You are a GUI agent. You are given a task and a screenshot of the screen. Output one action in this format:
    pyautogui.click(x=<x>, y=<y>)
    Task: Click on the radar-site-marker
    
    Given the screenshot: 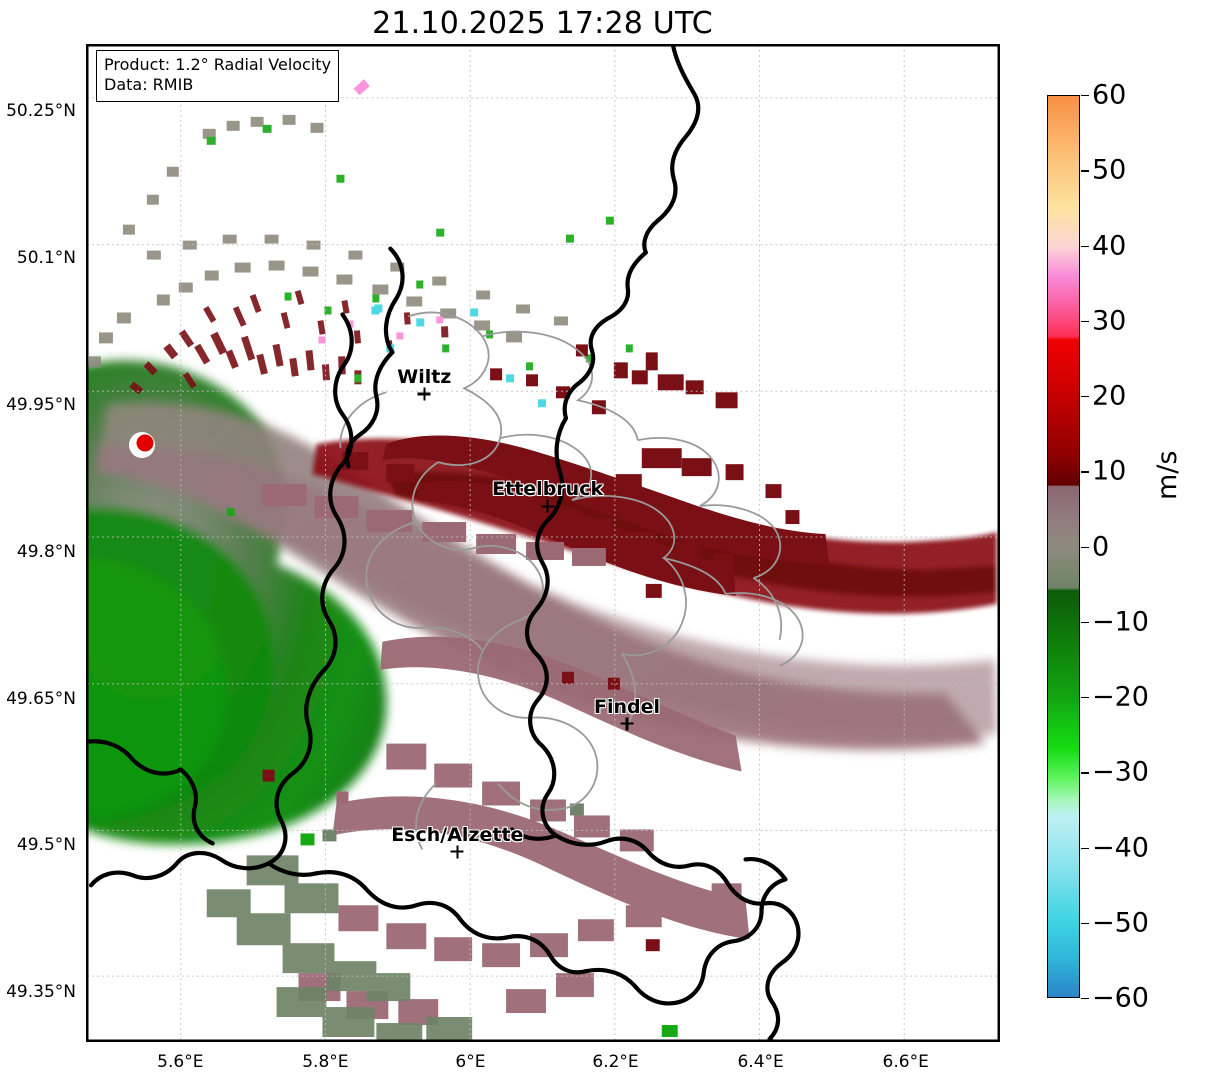 What is the action you would take?
    pyautogui.click(x=145, y=443)
    